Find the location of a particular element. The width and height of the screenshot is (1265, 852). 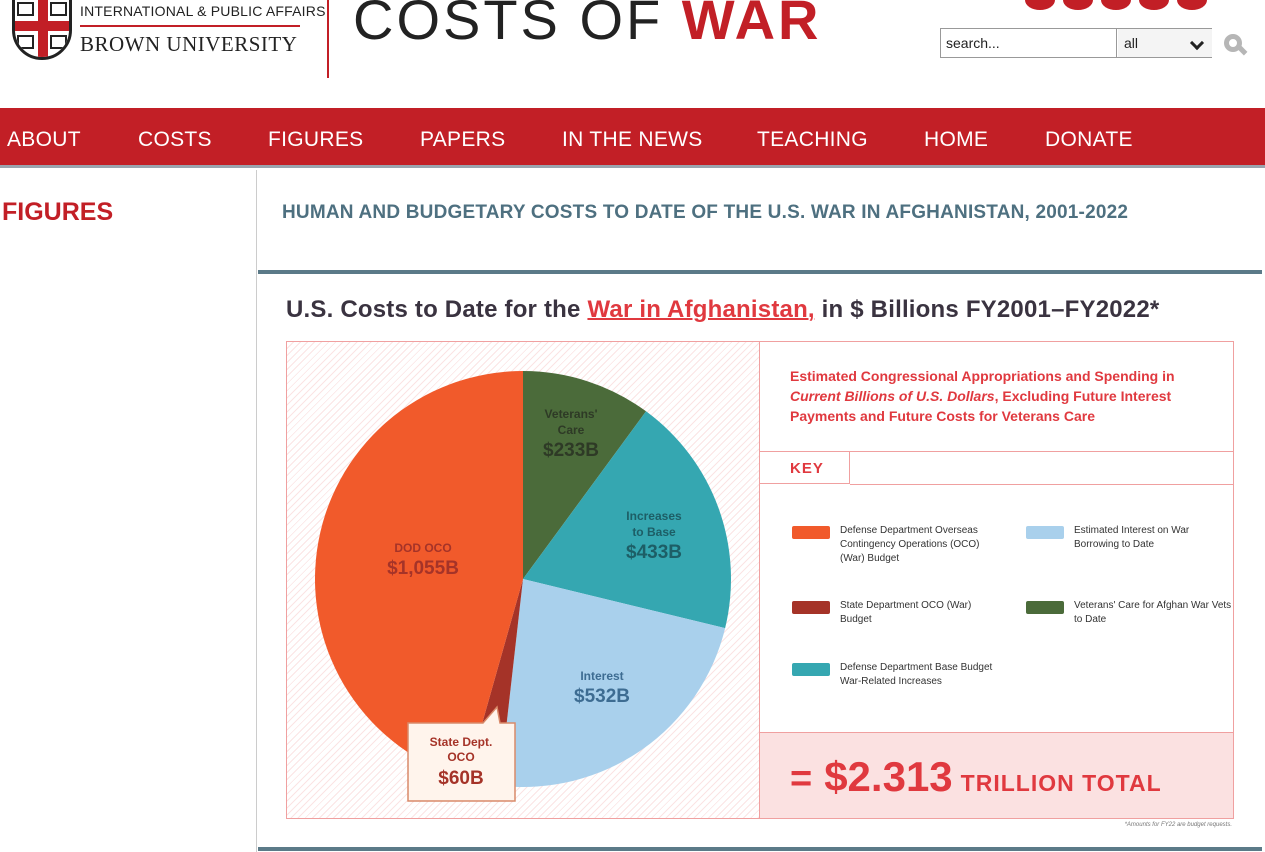

pie-label-state-oco-line1: State Dept. is located at coordinates (461, 742).